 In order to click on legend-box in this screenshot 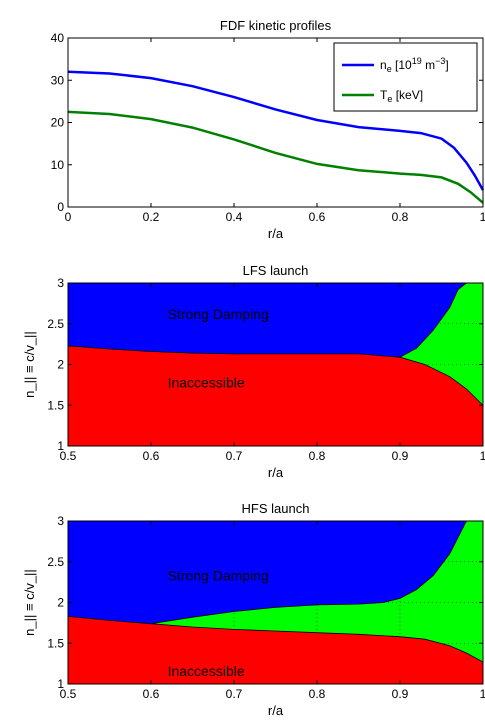, I will do `click(405, 77)`.